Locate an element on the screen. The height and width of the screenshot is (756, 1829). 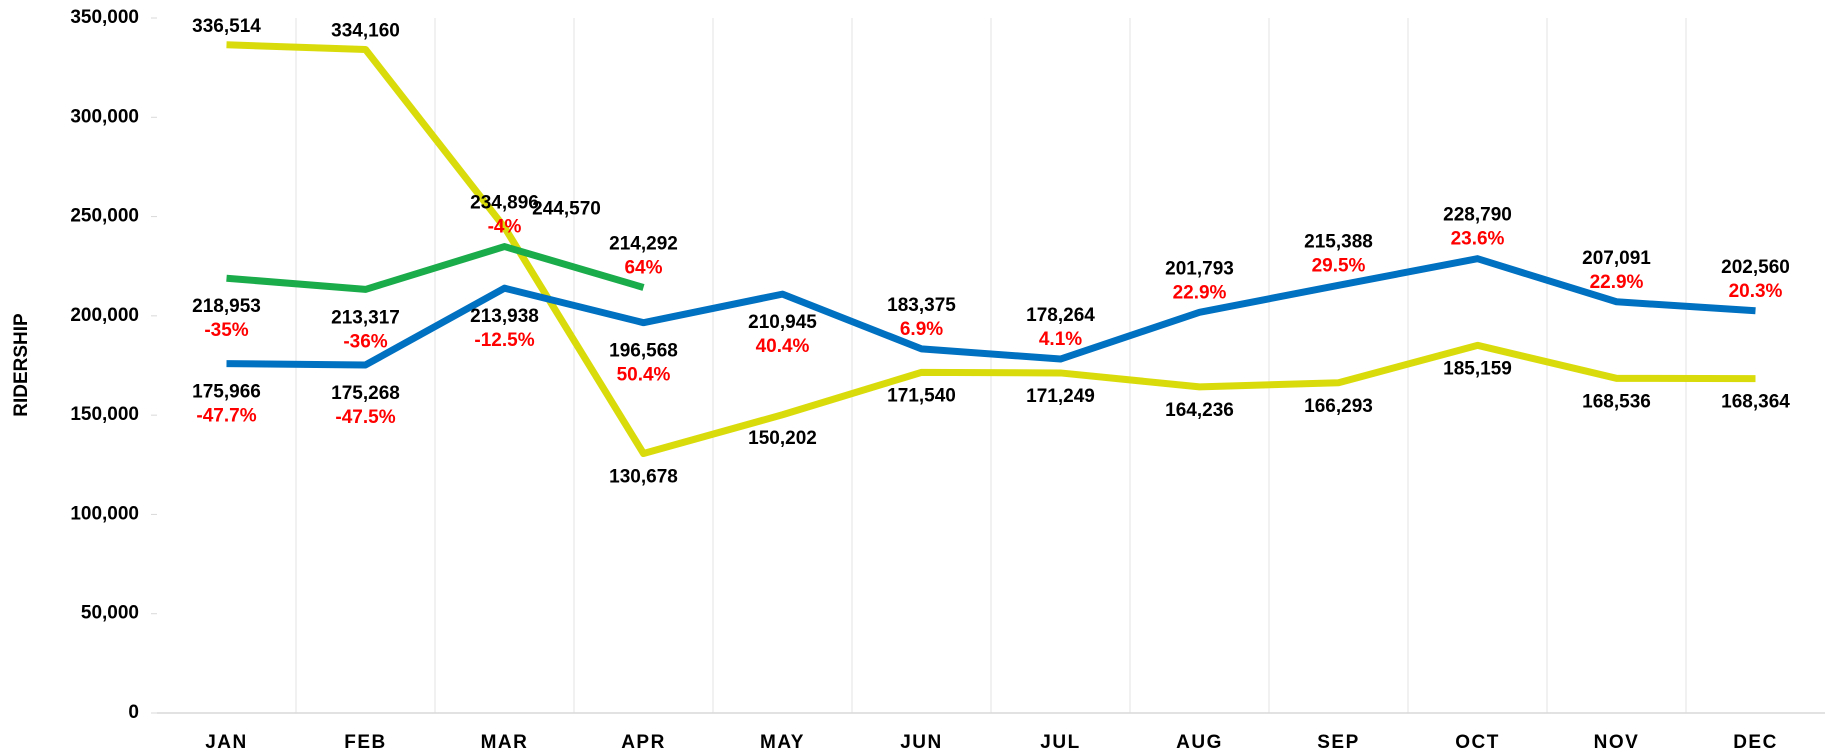
y-tick-label: 150,000 is located at coordinates (104, 414).